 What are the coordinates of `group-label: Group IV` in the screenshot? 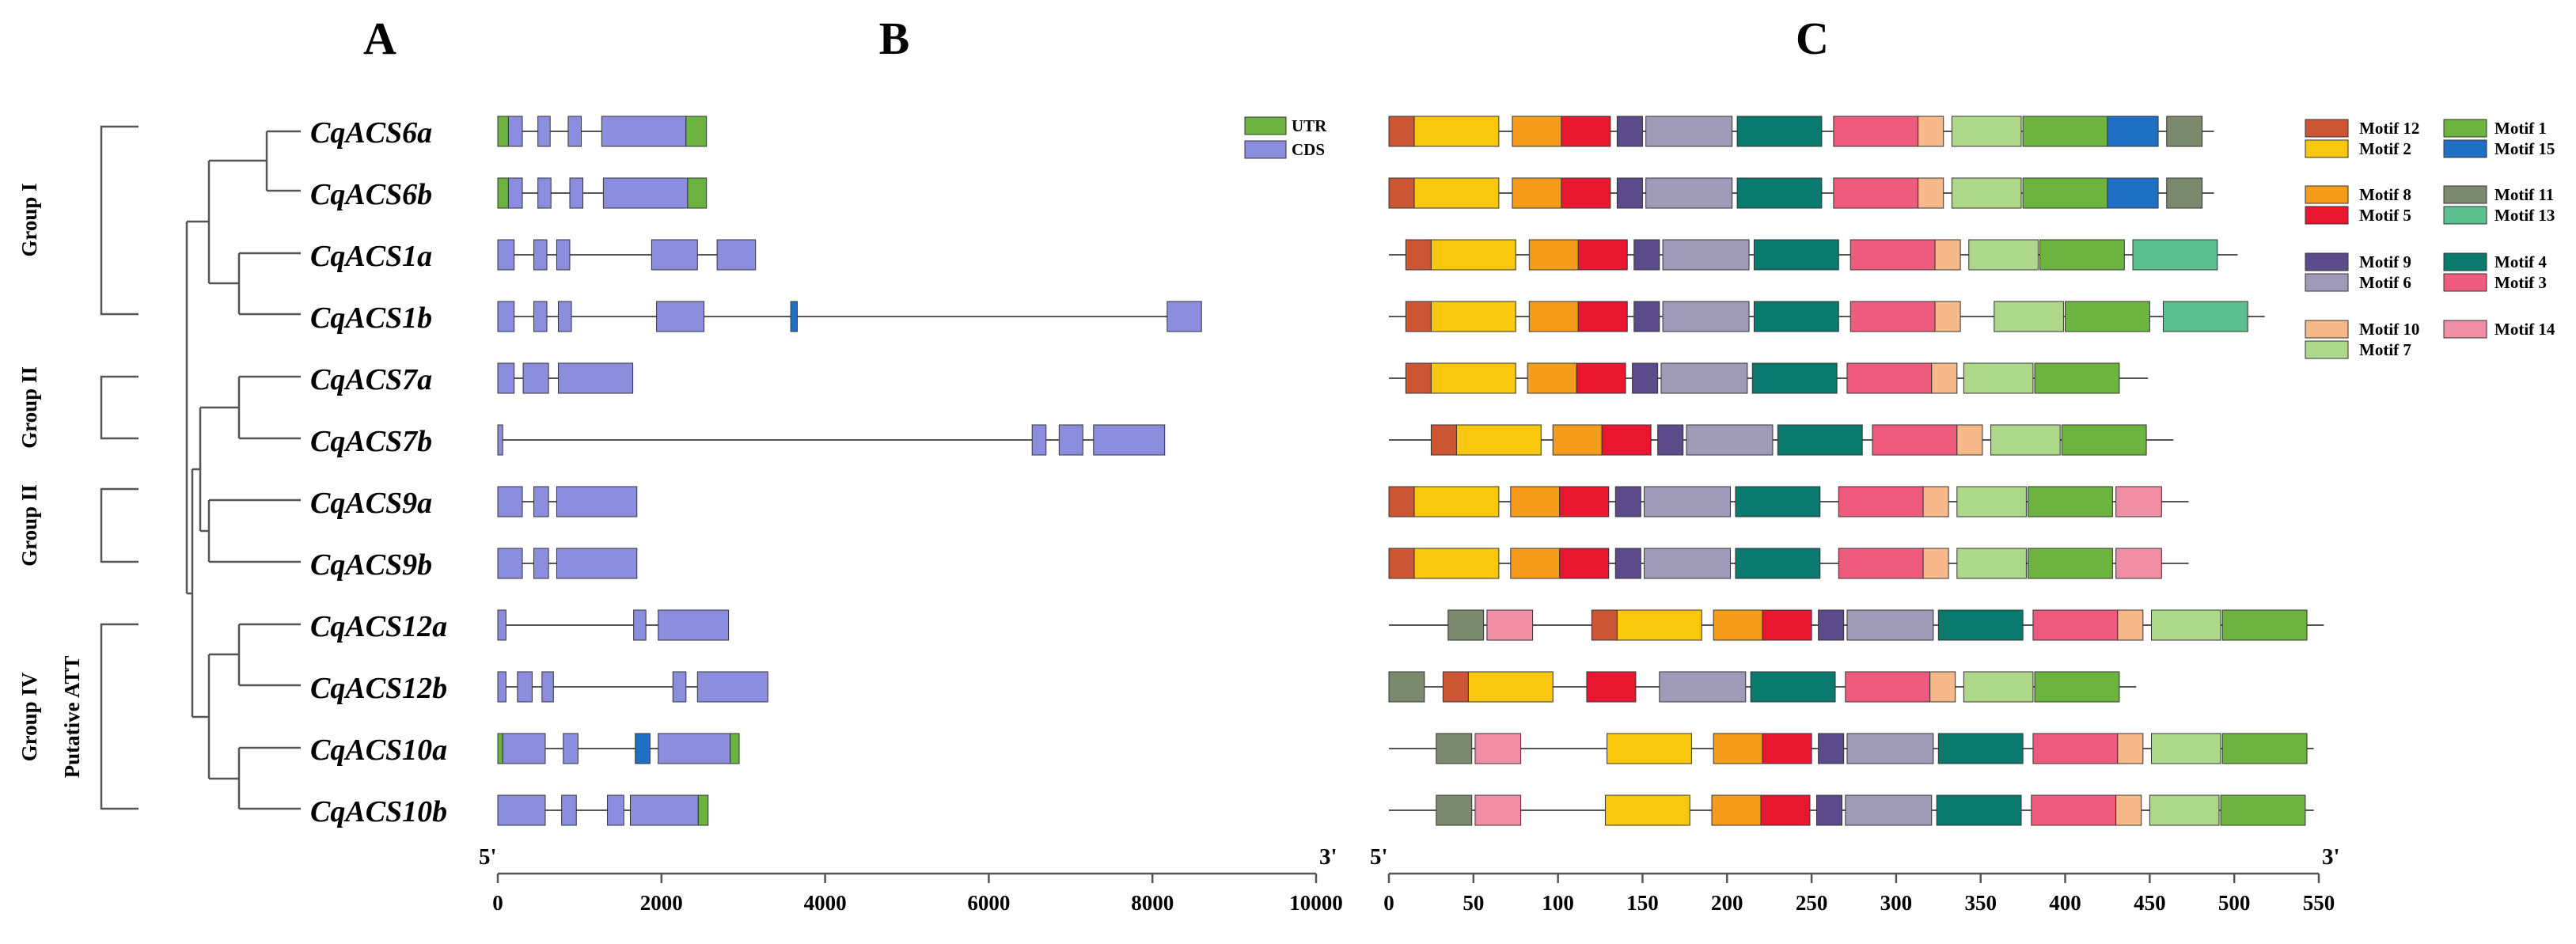 It's located at (29, 716).